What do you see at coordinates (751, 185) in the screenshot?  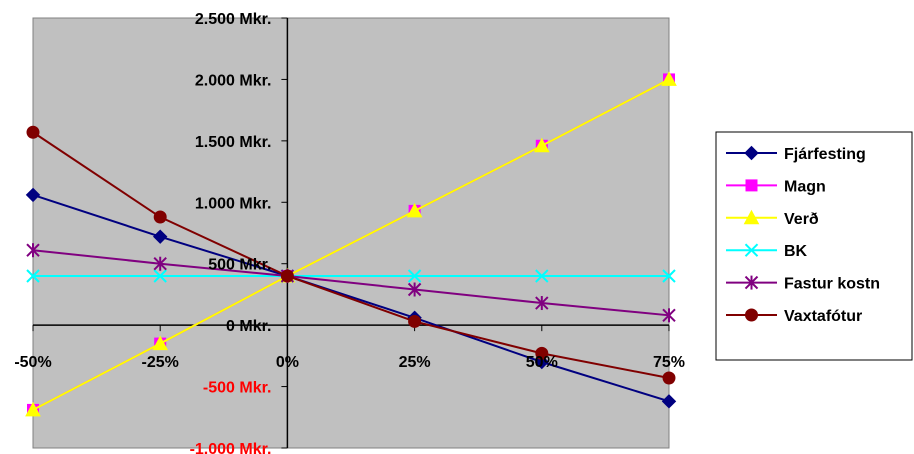 I see `marker-magn` at bounding box center [751, 185].